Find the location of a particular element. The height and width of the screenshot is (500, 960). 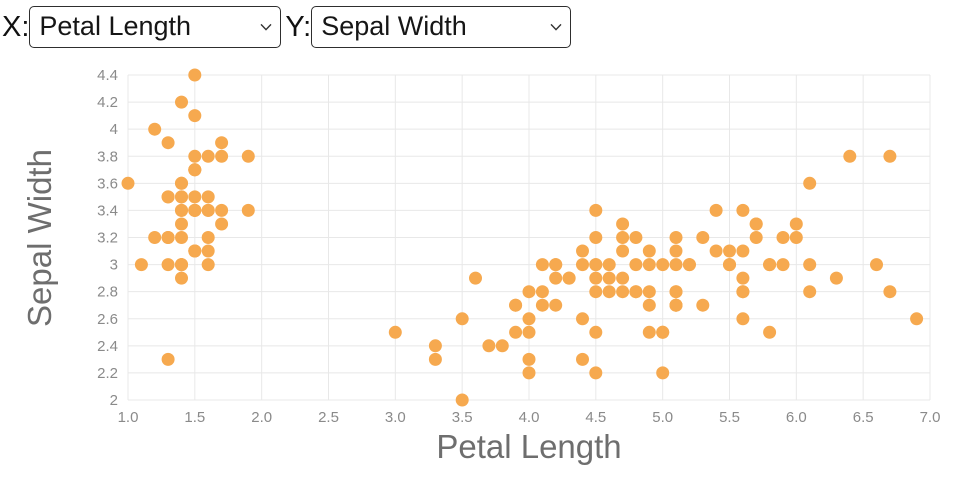

y-tick-label: 2.6 is located at coordinates (107, 319).